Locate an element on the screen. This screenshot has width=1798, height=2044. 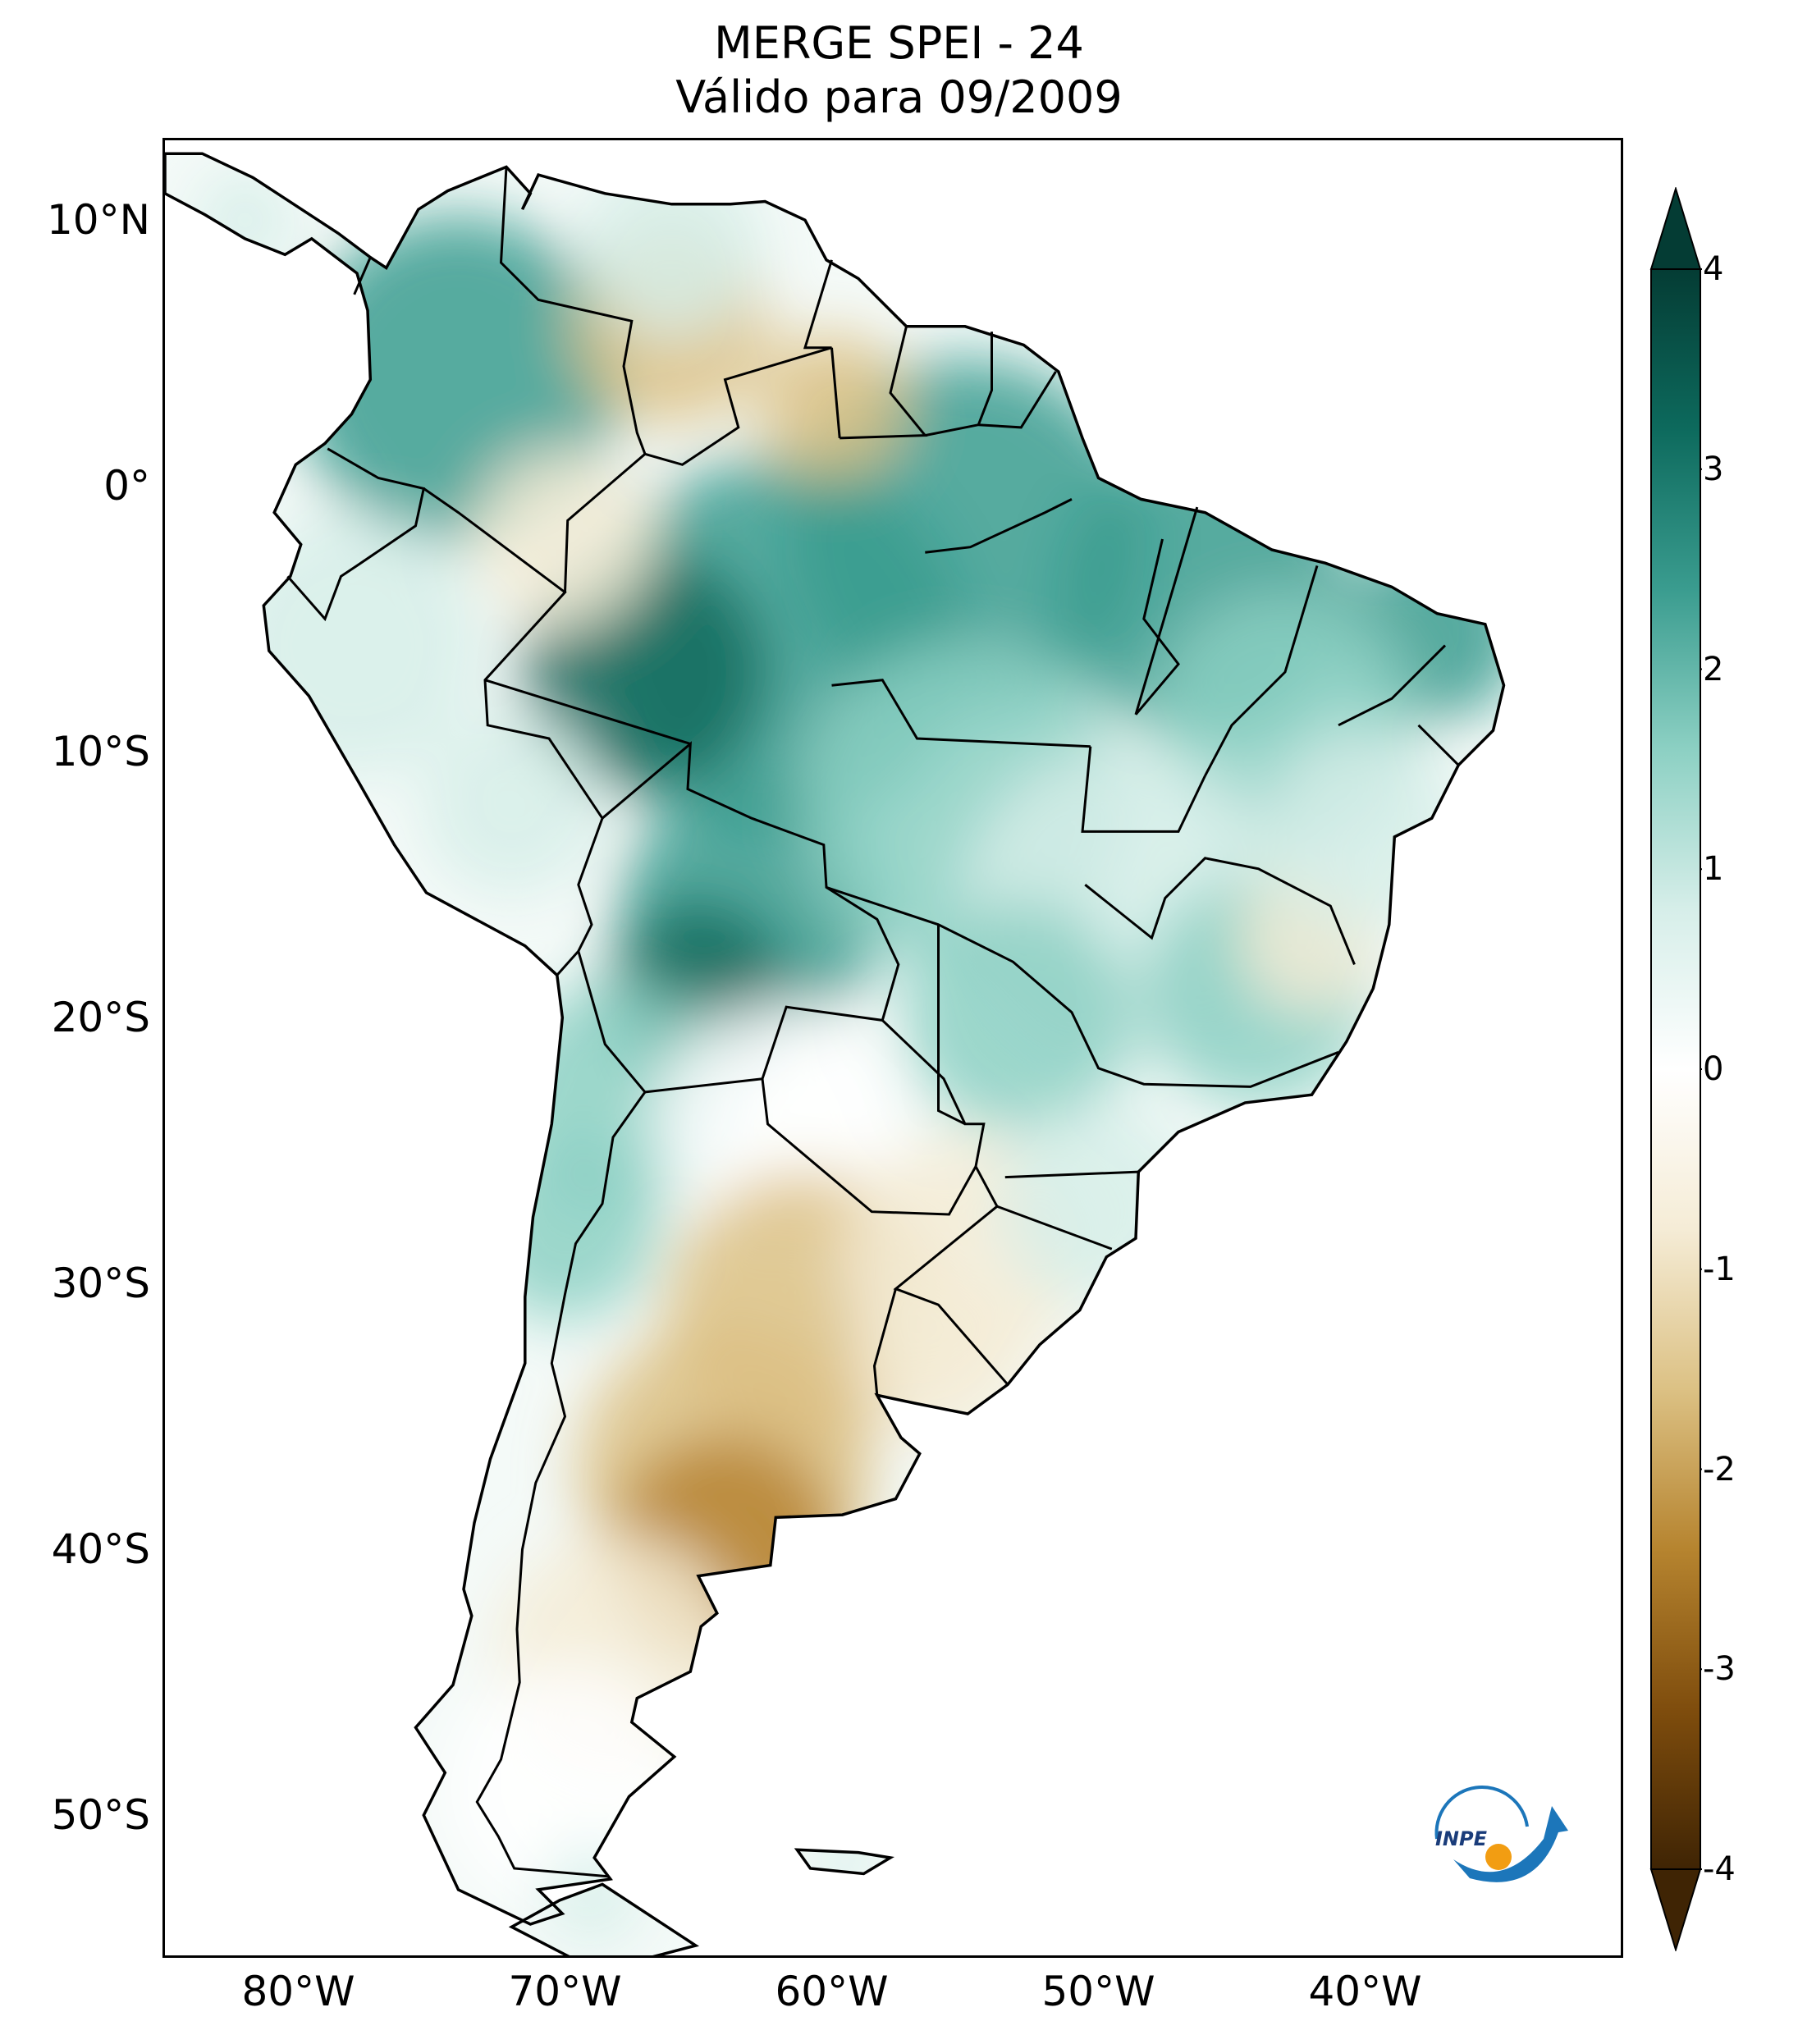
lat-tick-label: 10°S is located at coordinates (100, 752).